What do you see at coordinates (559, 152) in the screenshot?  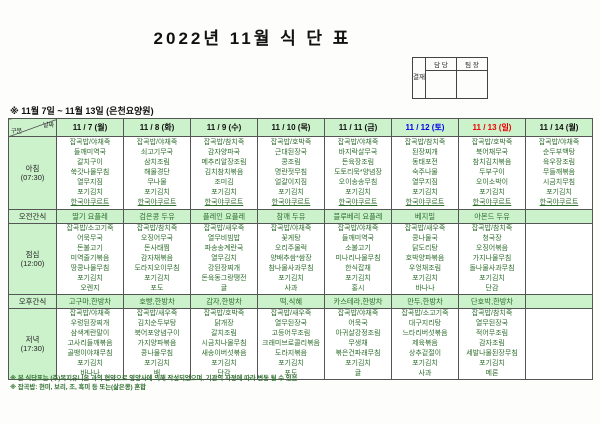 I see `menu-item: 순두부백탕` at bounding box center [559, 152].